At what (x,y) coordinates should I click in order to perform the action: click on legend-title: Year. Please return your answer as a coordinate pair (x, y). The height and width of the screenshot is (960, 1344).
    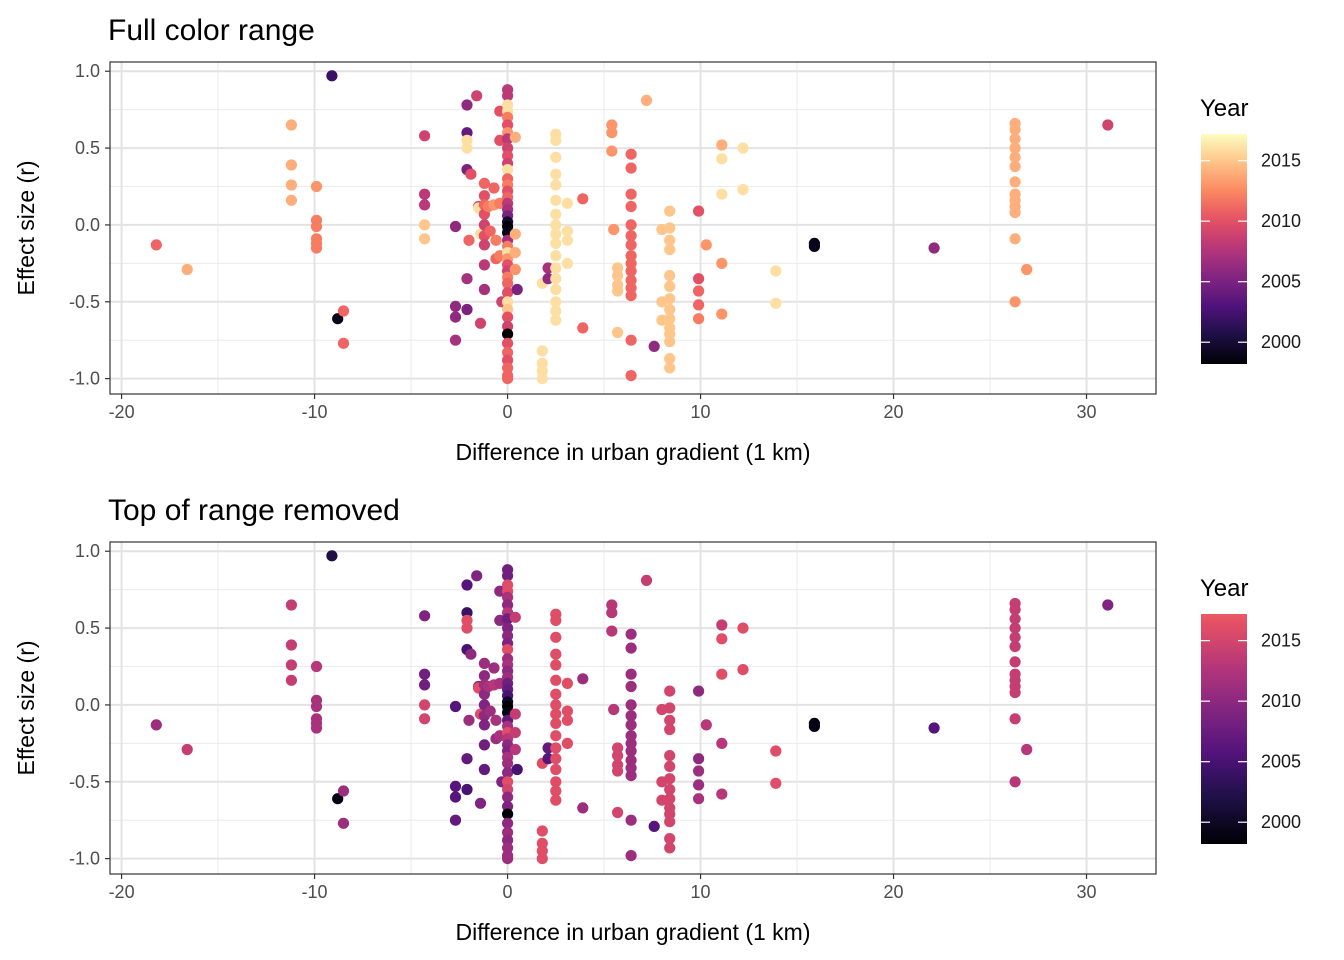
    Looking at the image, I should click on (1224, 588).